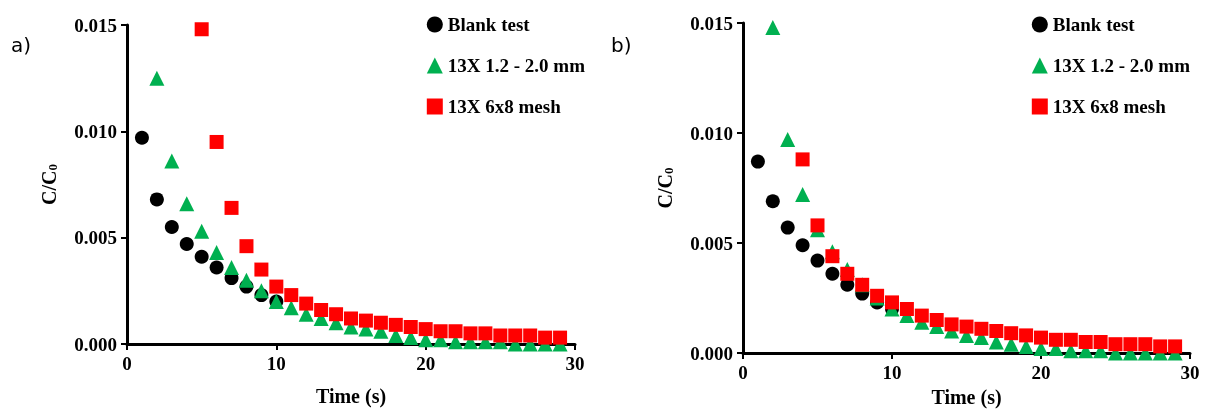  I want to click on text: b), so click(621, 45).